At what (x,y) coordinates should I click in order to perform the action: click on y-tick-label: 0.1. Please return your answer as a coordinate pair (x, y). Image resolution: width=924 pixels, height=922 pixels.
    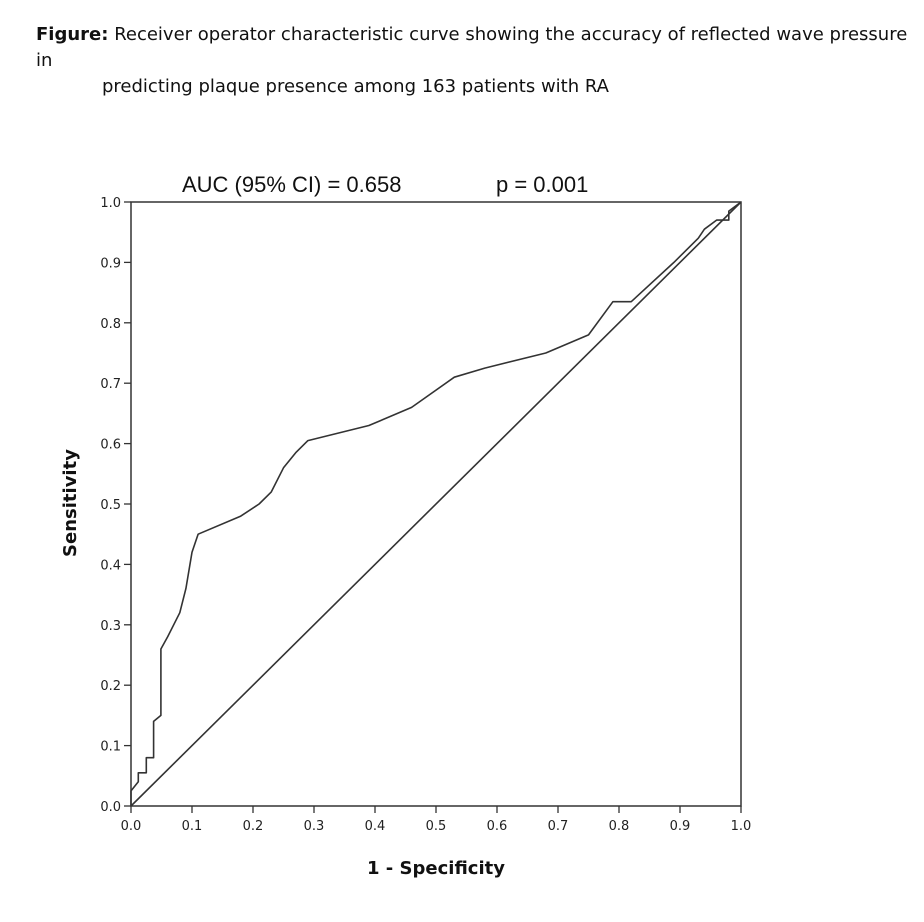
    Looking at the image, I should click on (110, 747).